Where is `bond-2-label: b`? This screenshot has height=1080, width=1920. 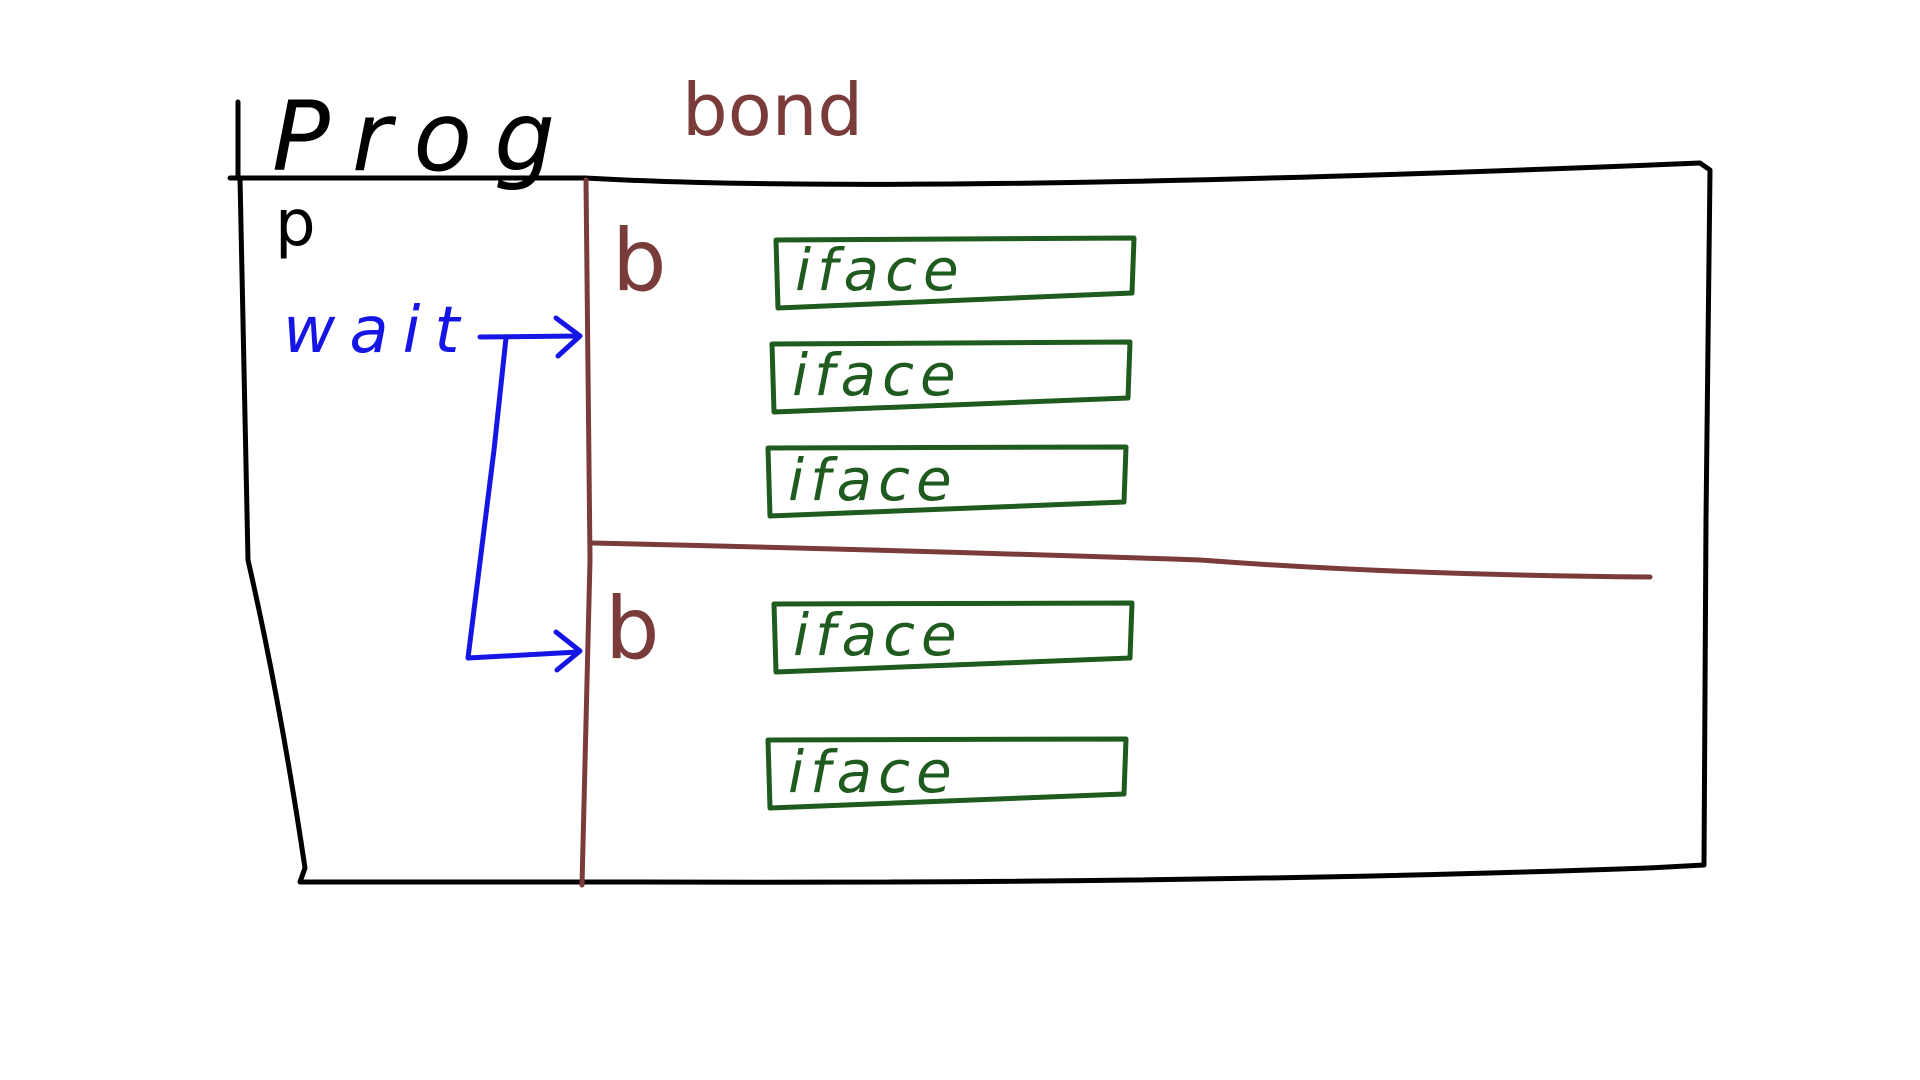 bond-2-label: b is located at coordinates (632, 629).